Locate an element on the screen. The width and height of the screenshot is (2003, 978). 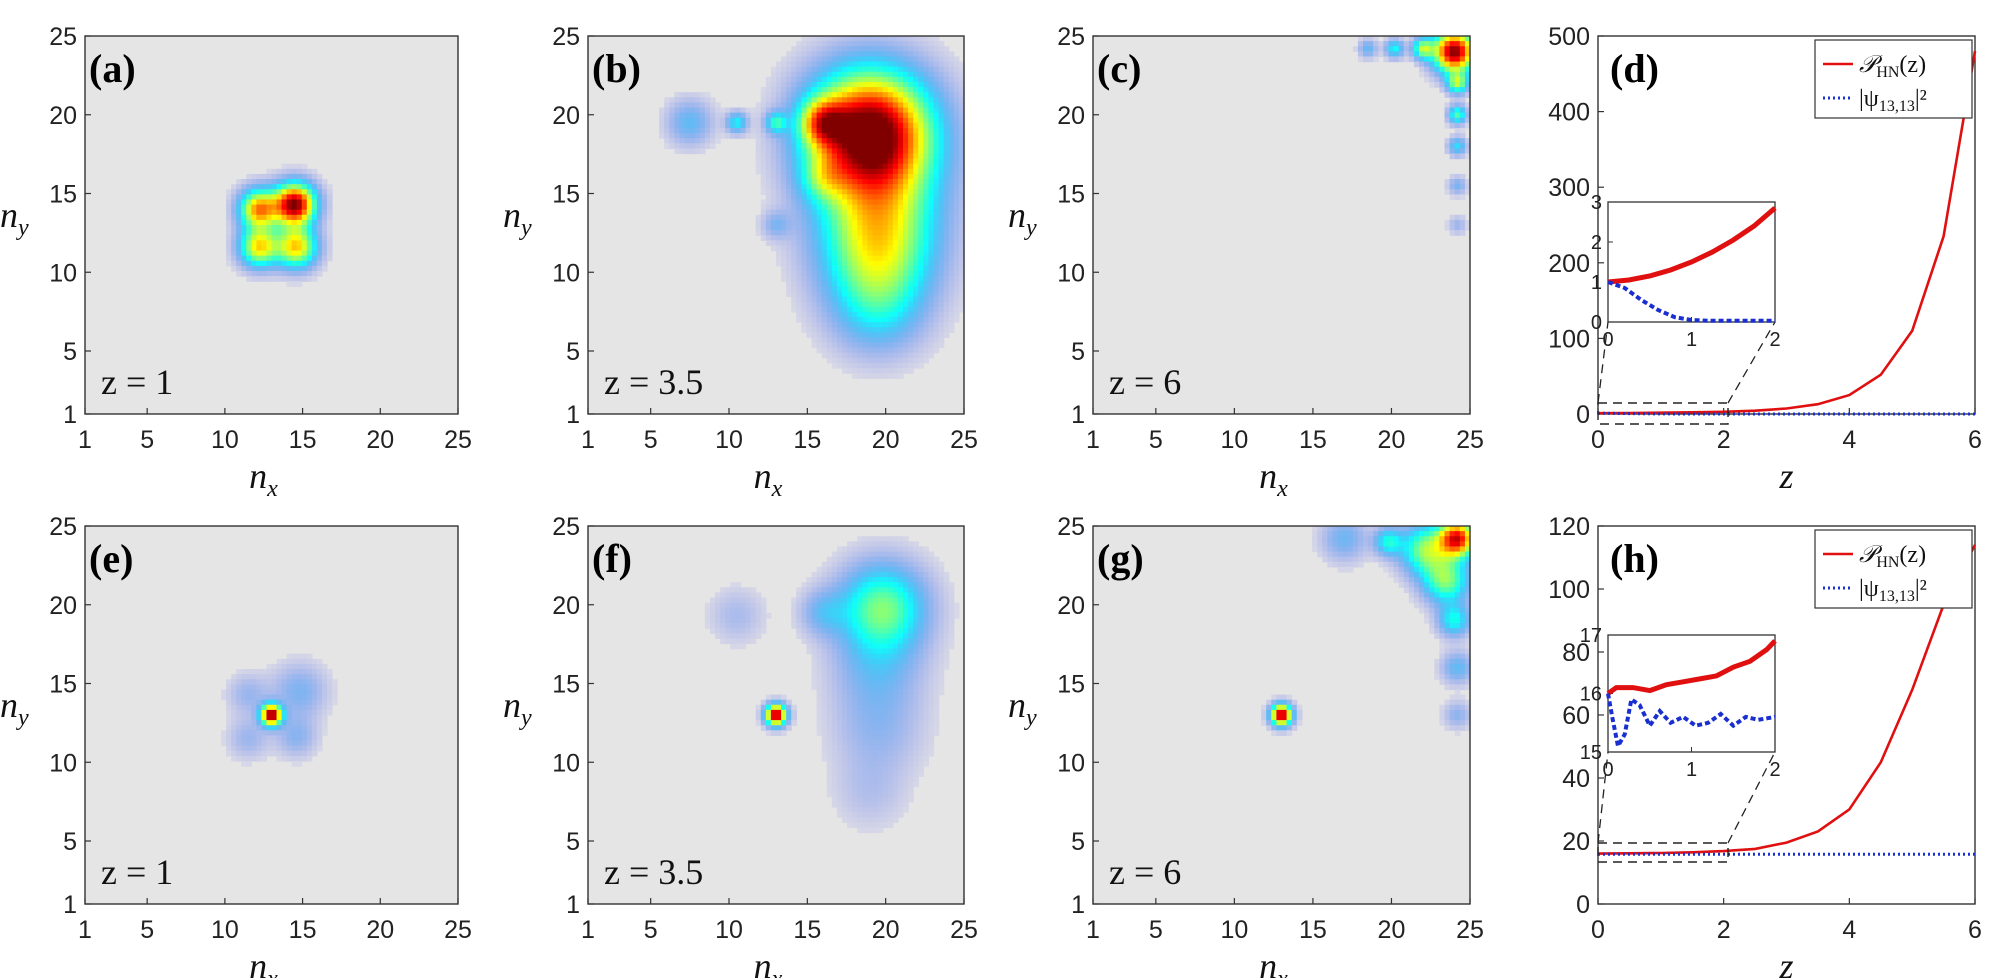
x-tick-label: 5 is located at coordinates (147, 930).